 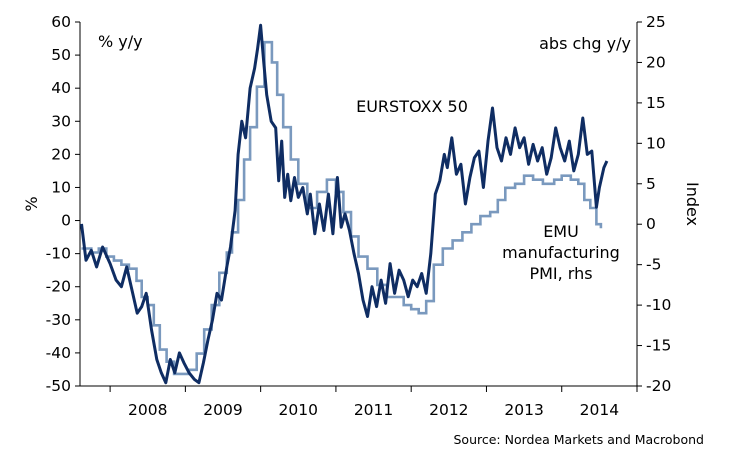 I want to click on left-tick-label: -50, so click(x=58, y=386).